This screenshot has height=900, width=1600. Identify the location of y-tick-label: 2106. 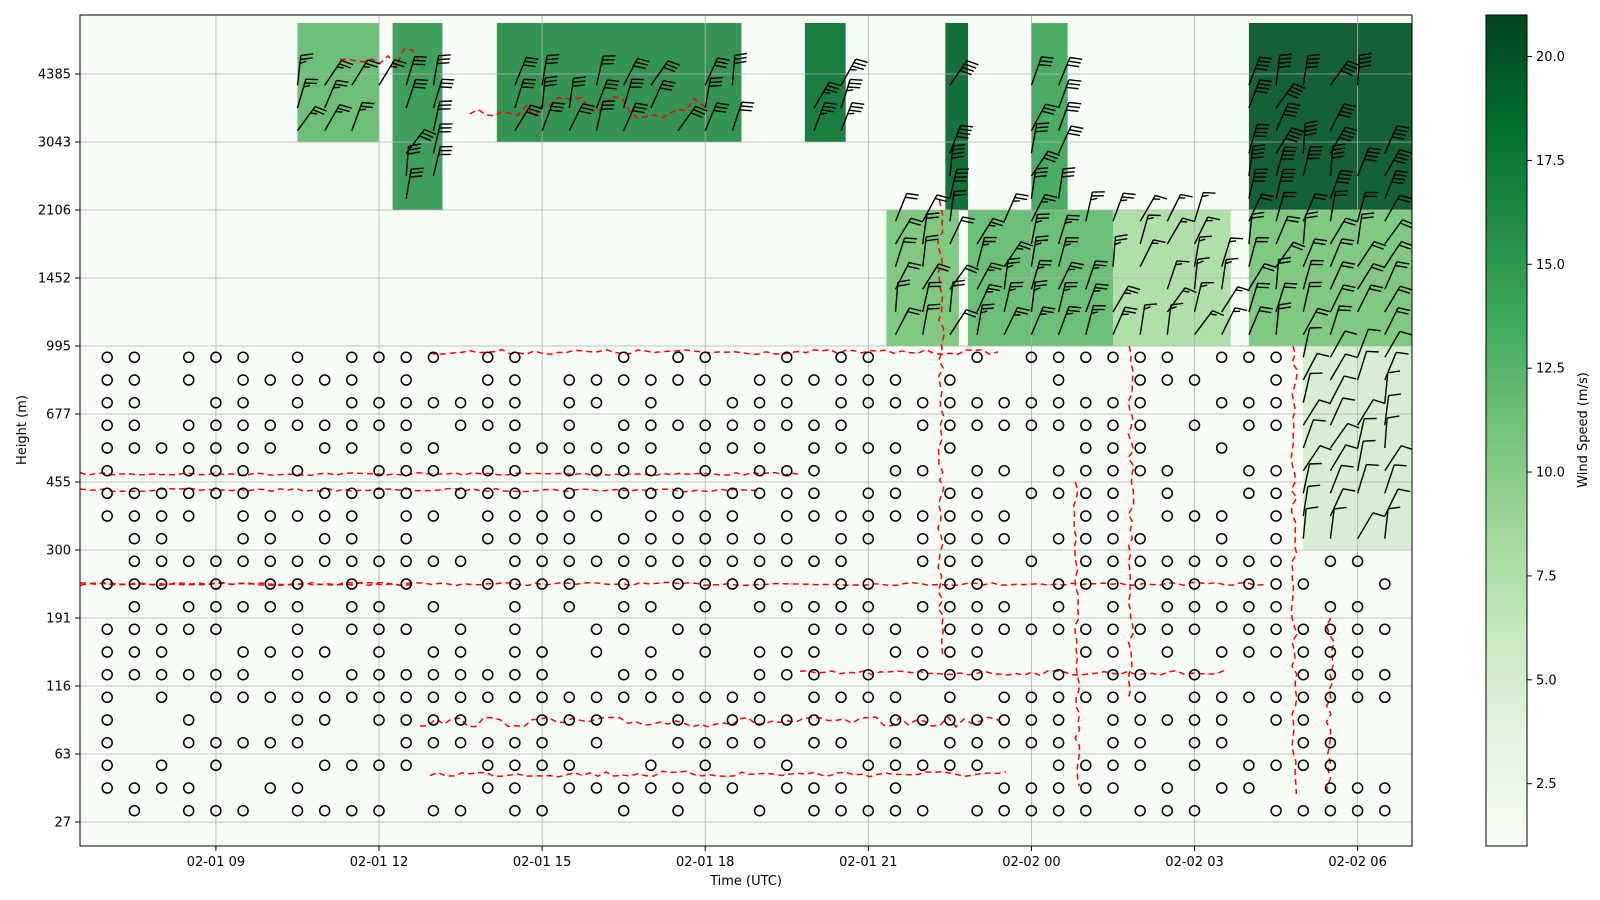
(54, 211).